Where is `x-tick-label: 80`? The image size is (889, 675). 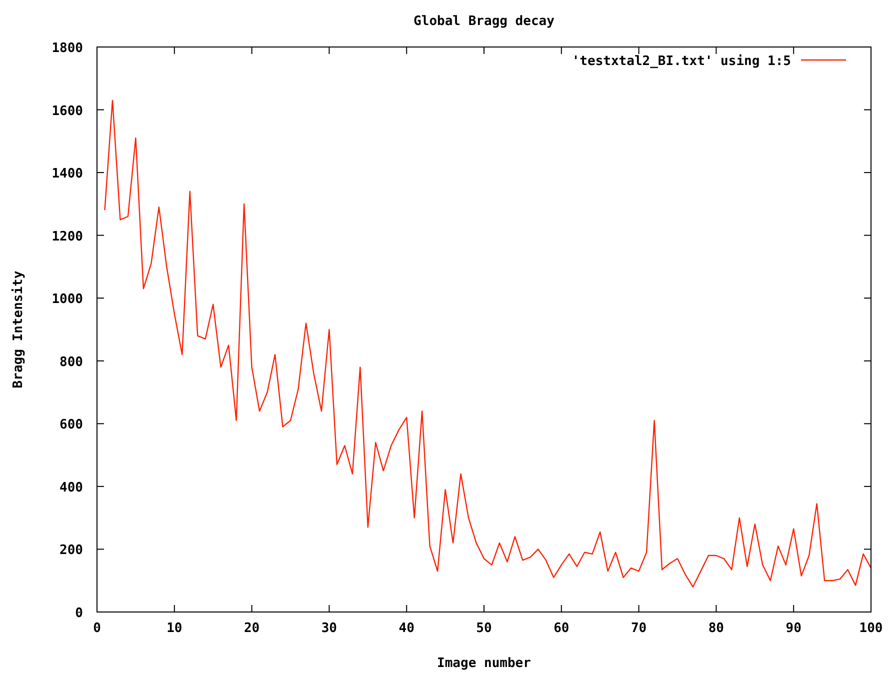
x-tick-label: 80 is located at coordinates (716, 628).